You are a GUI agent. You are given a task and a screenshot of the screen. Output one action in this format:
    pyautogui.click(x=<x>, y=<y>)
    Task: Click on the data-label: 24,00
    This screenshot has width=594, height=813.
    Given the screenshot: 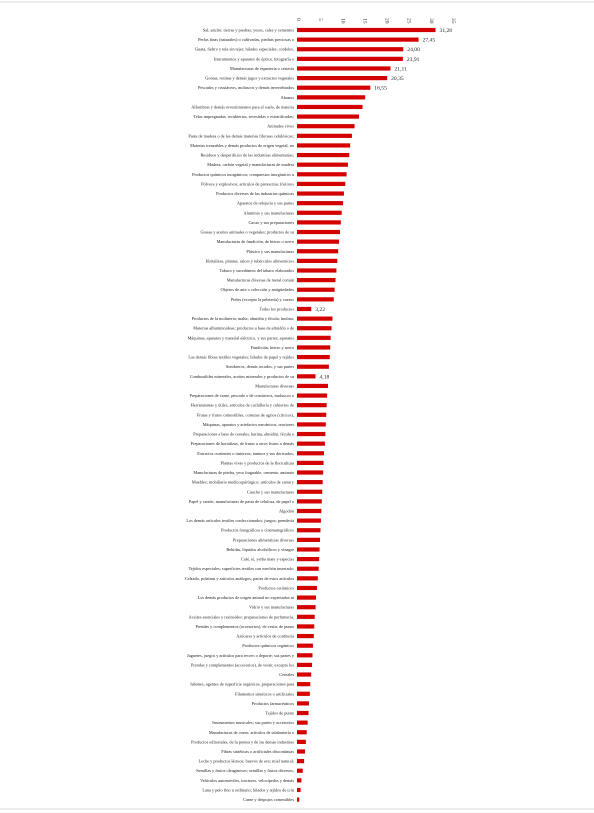 What is the action you would take?
    pyautogui.click(x=413, y=50)
    